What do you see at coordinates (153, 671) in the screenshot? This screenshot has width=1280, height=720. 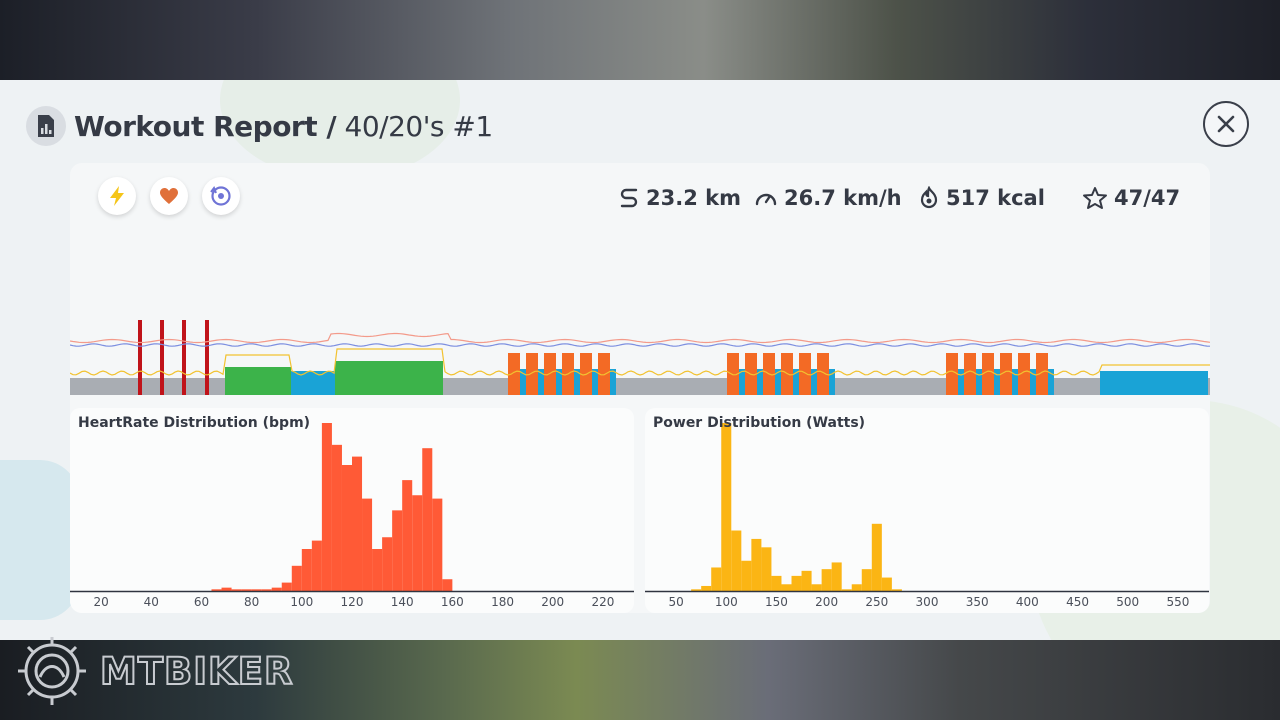 I see `mtbiker-watermark: MTBIKER` at bounding box center [153, 671].